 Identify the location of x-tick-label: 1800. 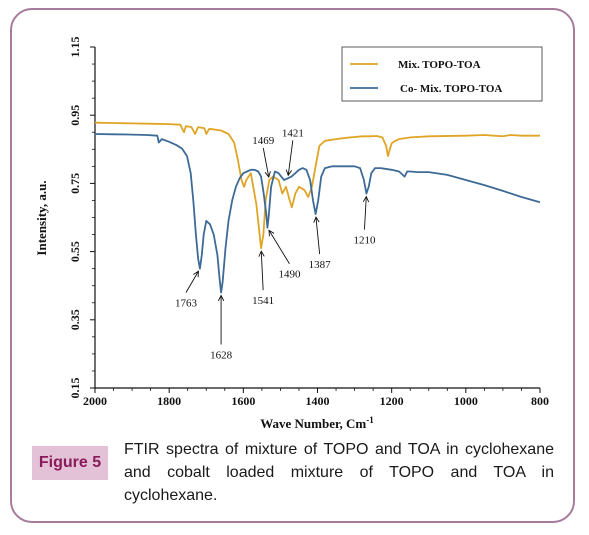
(169, 401).